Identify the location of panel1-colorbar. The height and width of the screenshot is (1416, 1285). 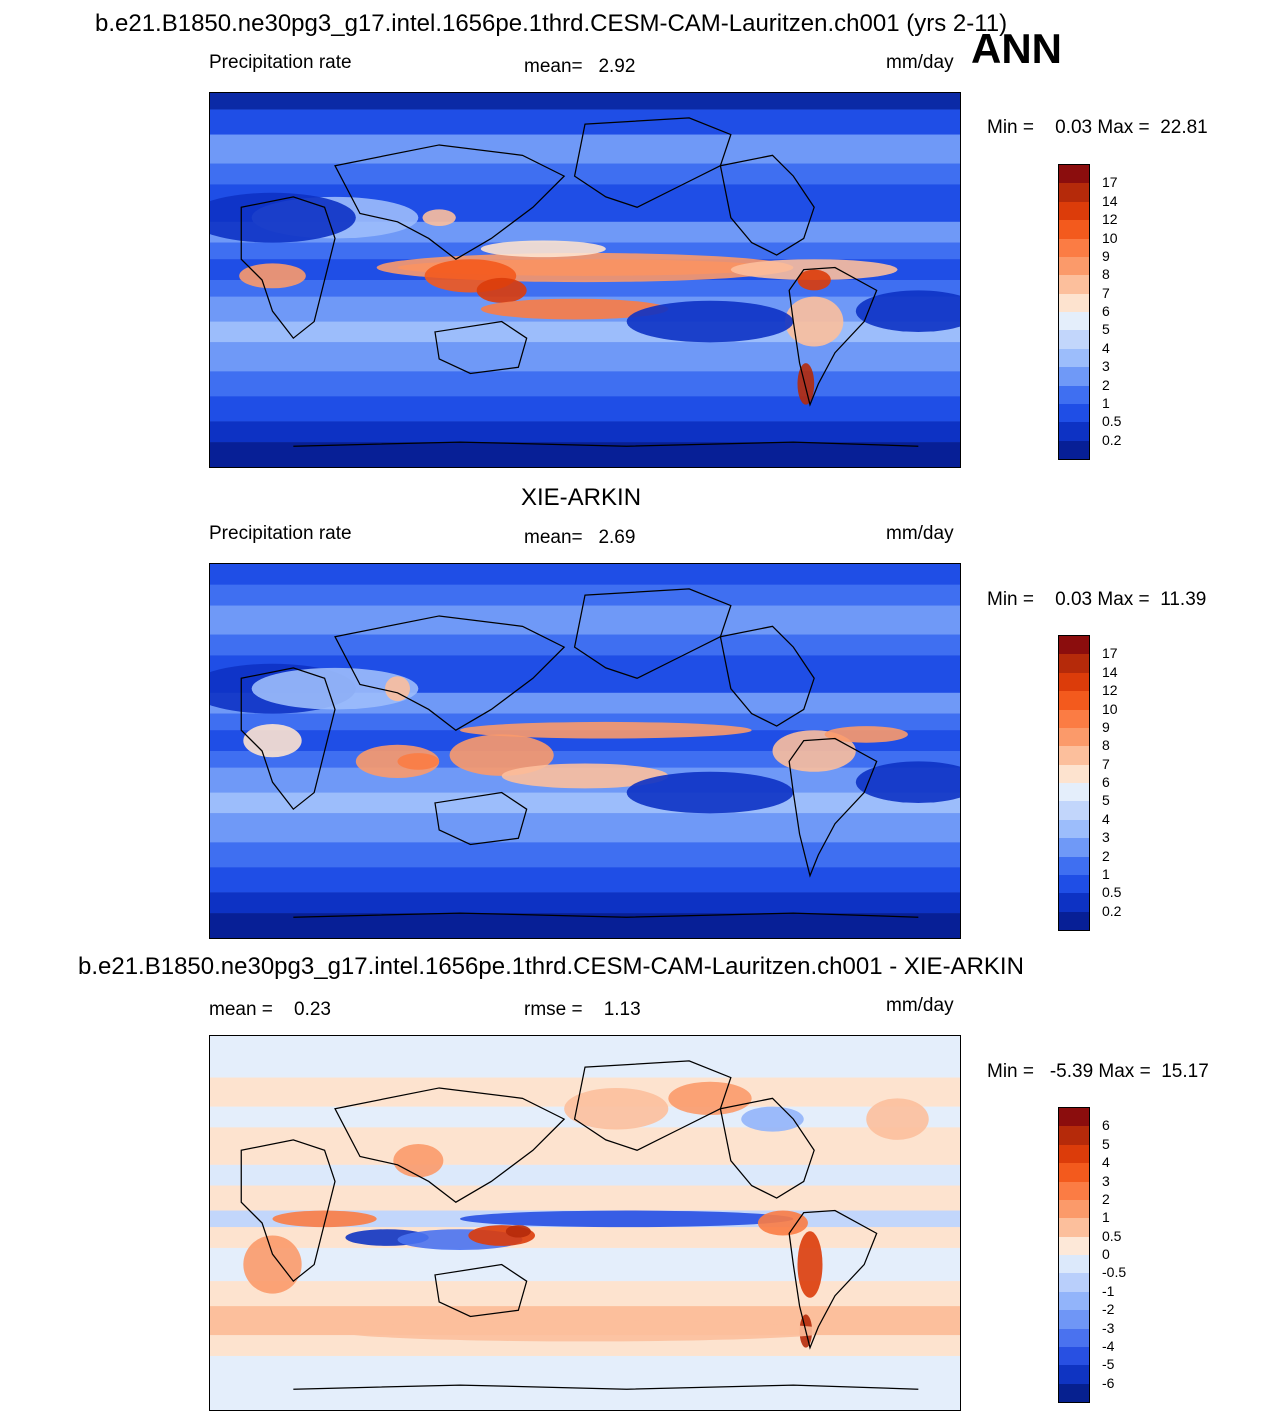
(1074, 312).